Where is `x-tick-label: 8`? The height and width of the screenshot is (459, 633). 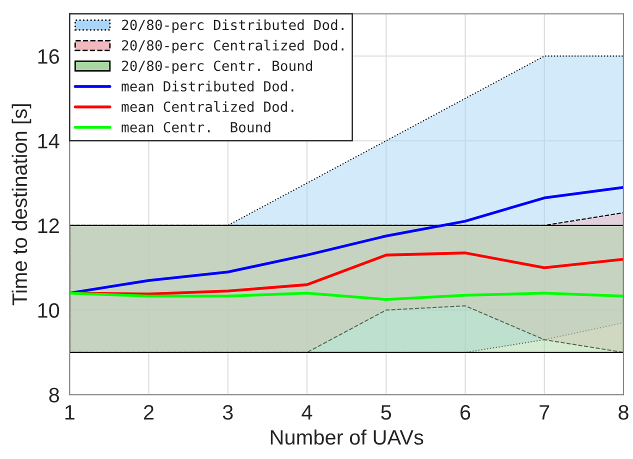 x-tick-label: 8 is located at coordinates (623, 412).